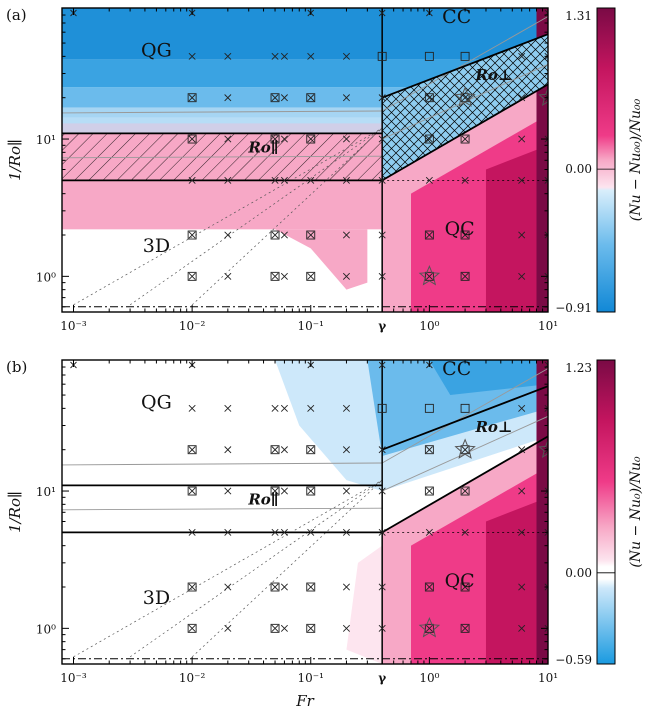  Describe the element at coordinates (493, 75) in the screenshot. I see `label-ro-perp: Ro⊥` at that location.